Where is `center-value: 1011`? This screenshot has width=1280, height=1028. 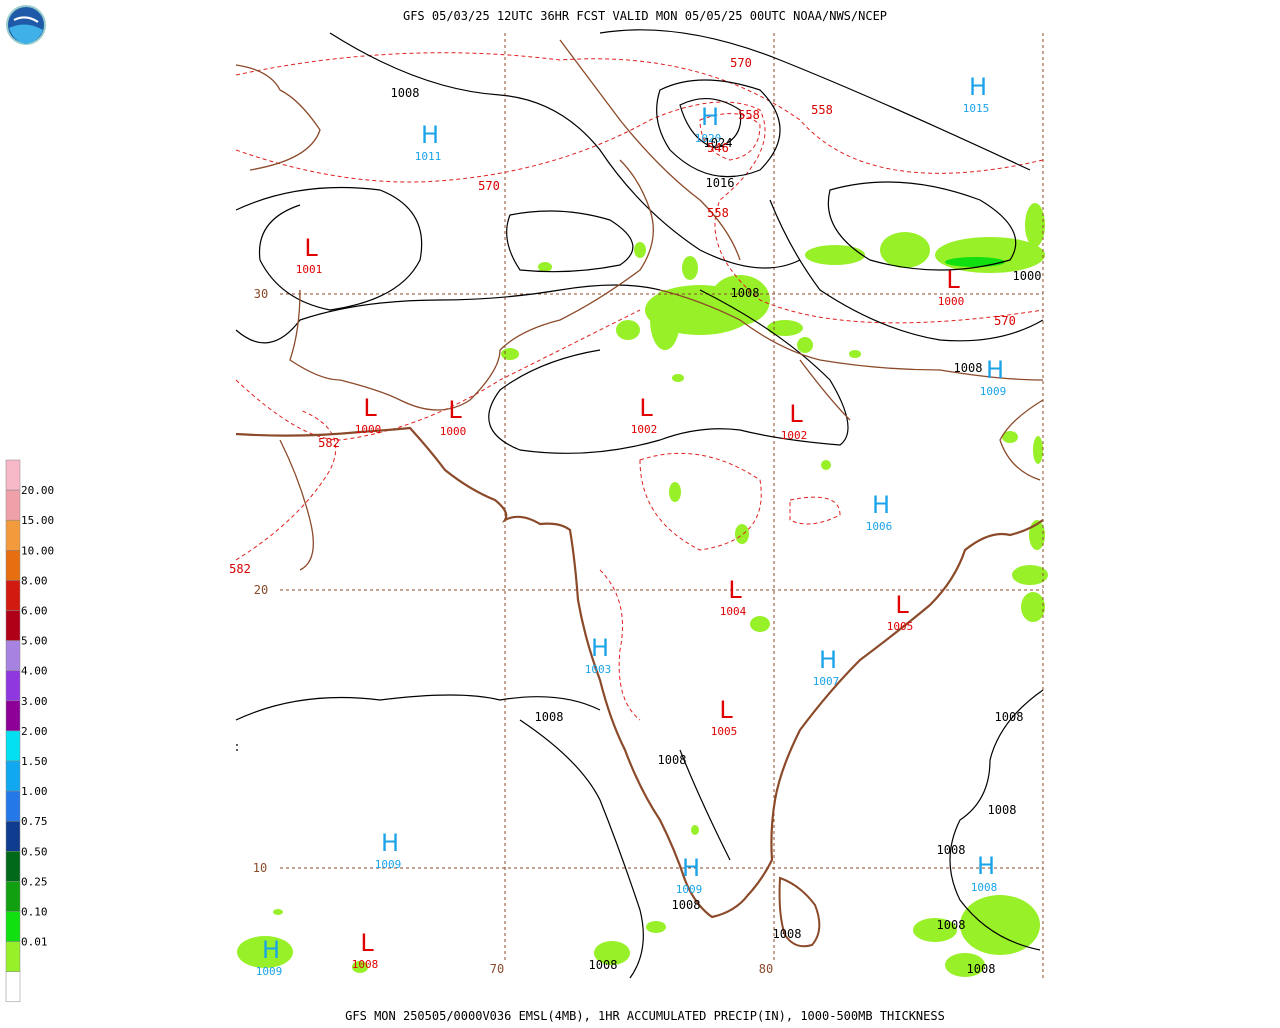
center-value: 1011 is located at coordinates (428, 156).